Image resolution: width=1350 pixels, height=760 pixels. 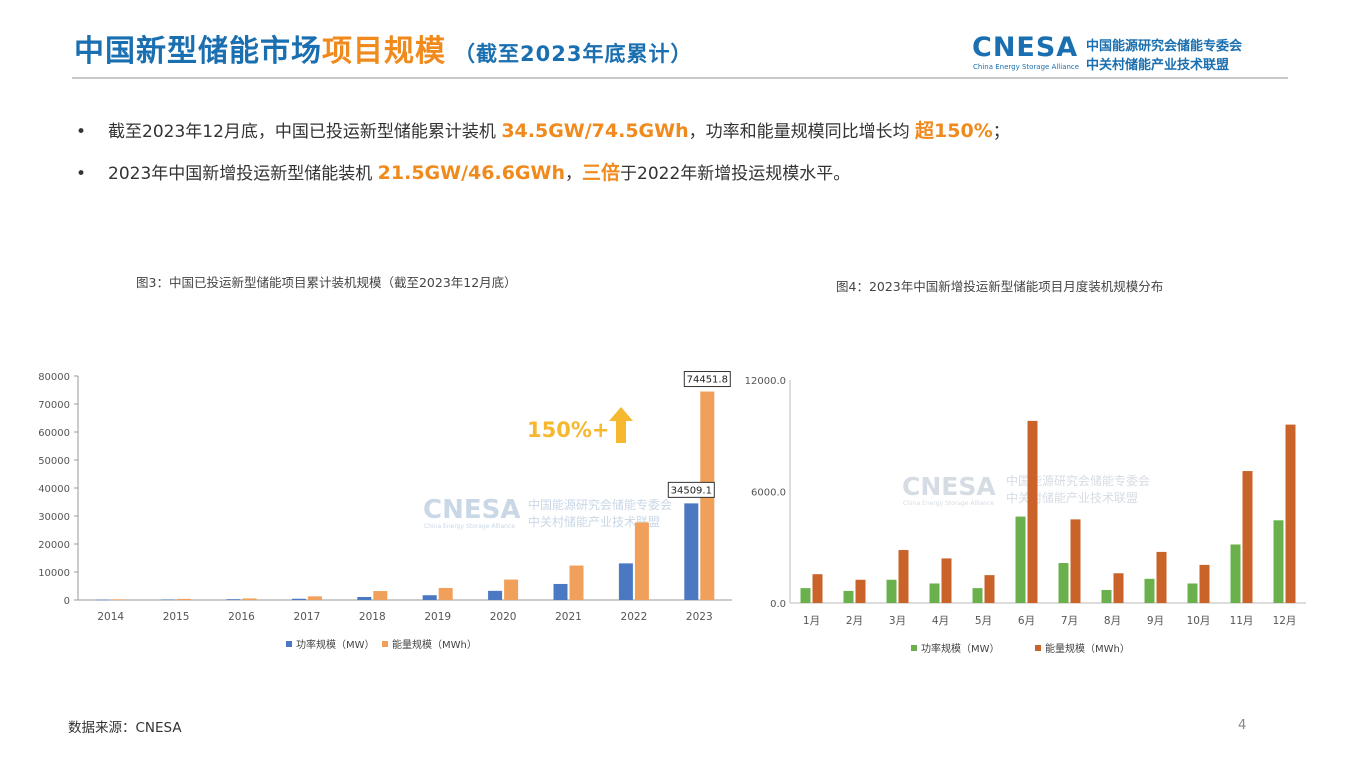 I want to click on chart2-legend: 功率规模（MW） 能量规模（MWh）, so click(x=1020, y=648).